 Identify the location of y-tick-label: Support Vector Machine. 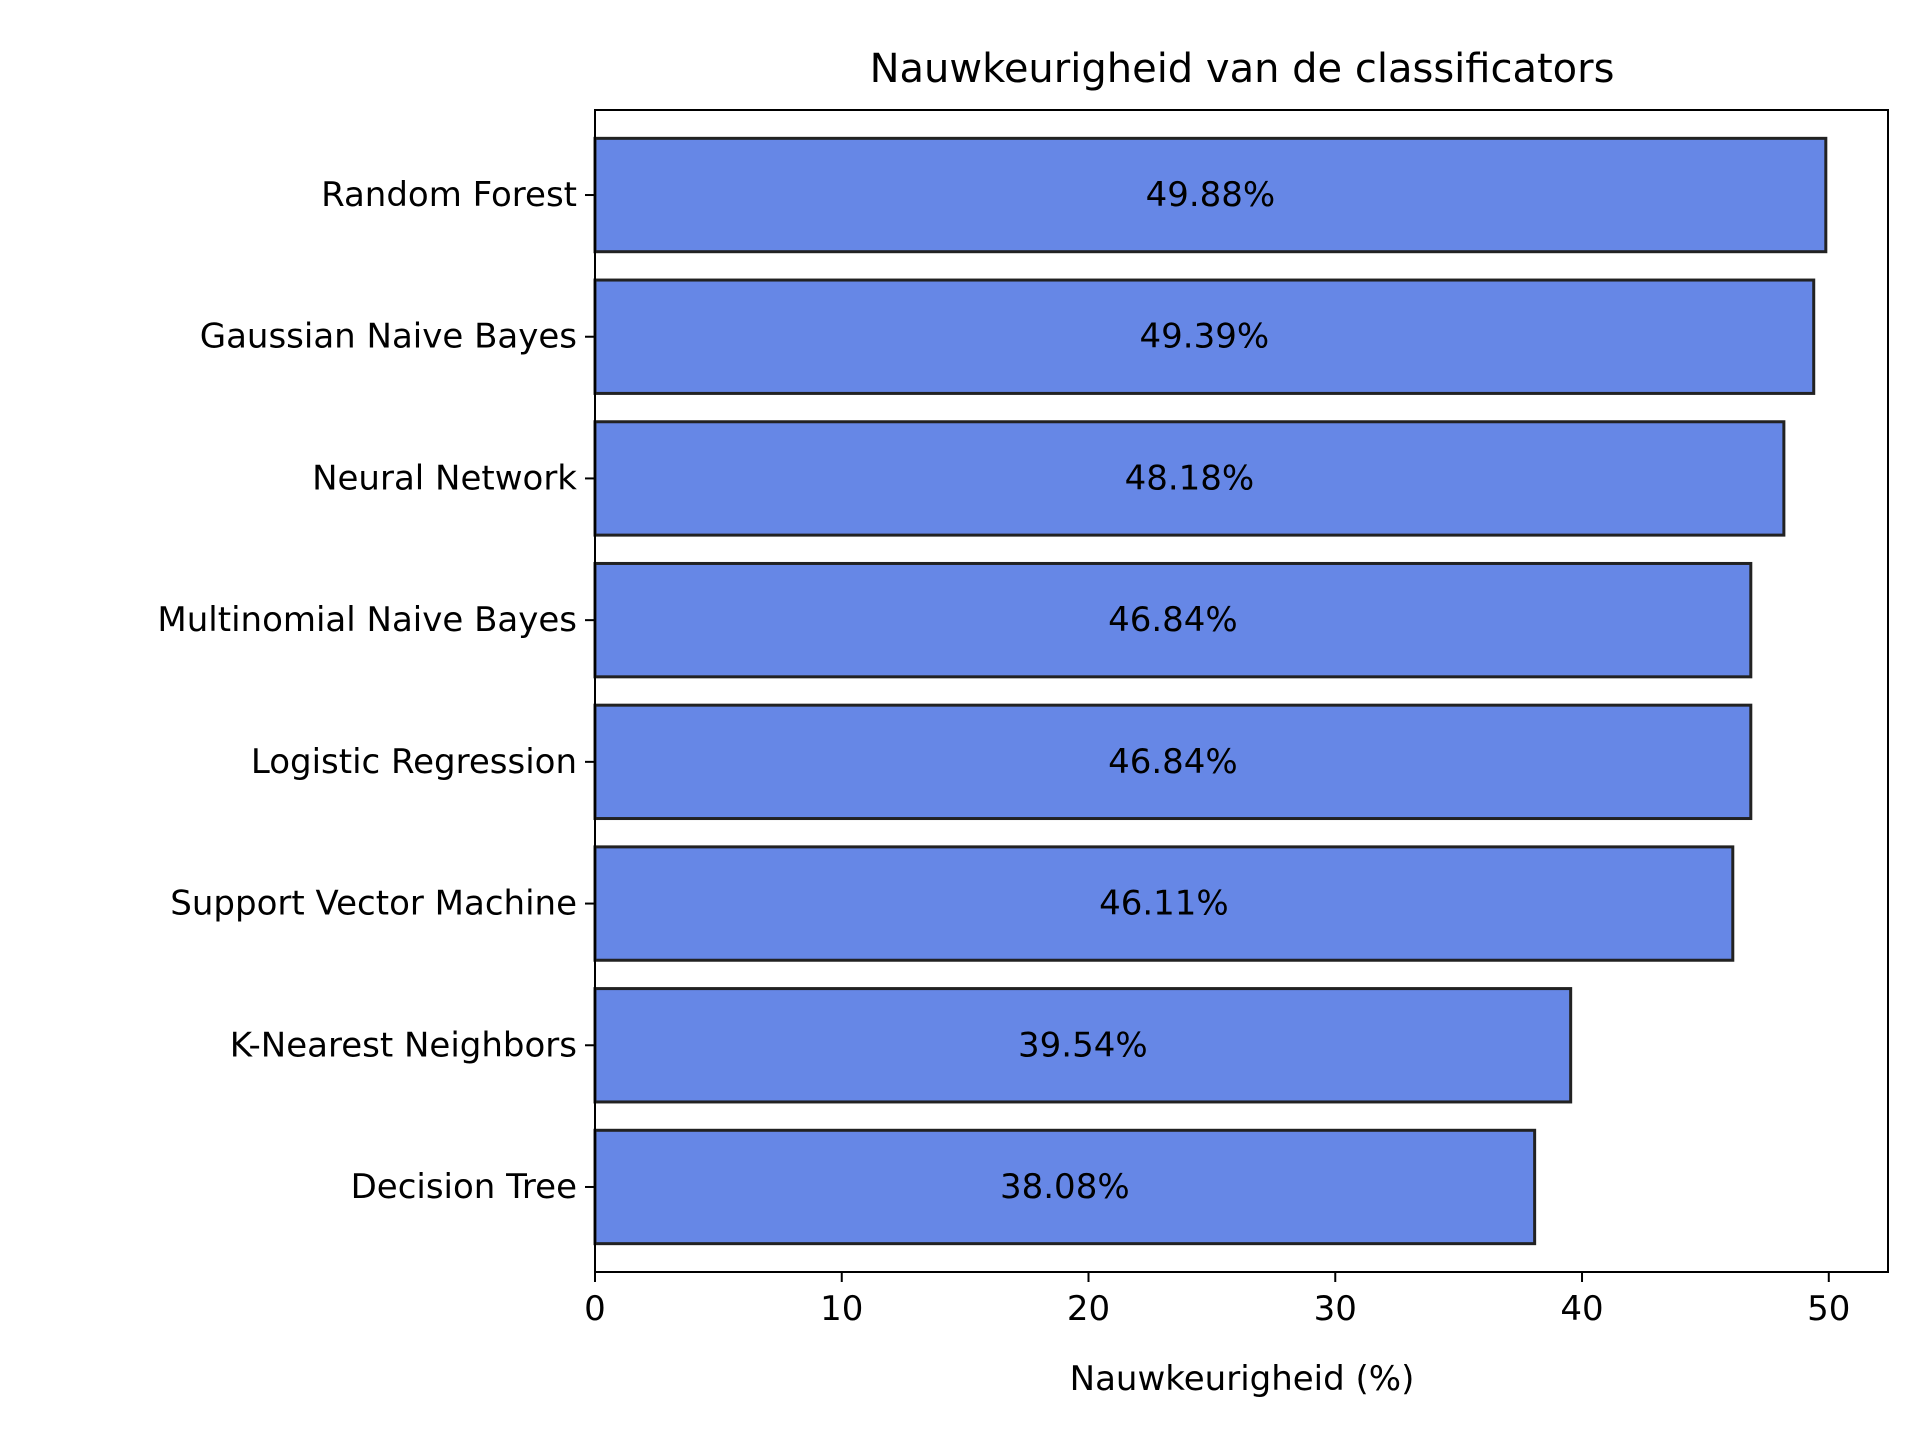
(373, 904).